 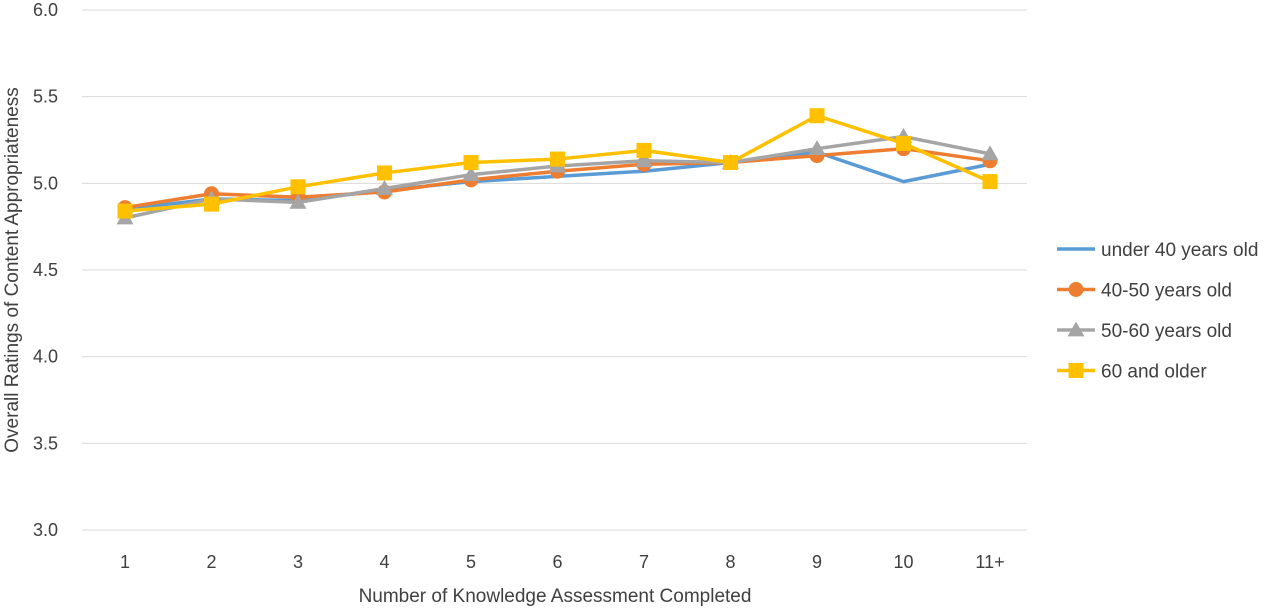 What do you see at coordinates (644, 562) in the screenshot?
I see `x-tick-label: 7` at bounding box center [644, 562].